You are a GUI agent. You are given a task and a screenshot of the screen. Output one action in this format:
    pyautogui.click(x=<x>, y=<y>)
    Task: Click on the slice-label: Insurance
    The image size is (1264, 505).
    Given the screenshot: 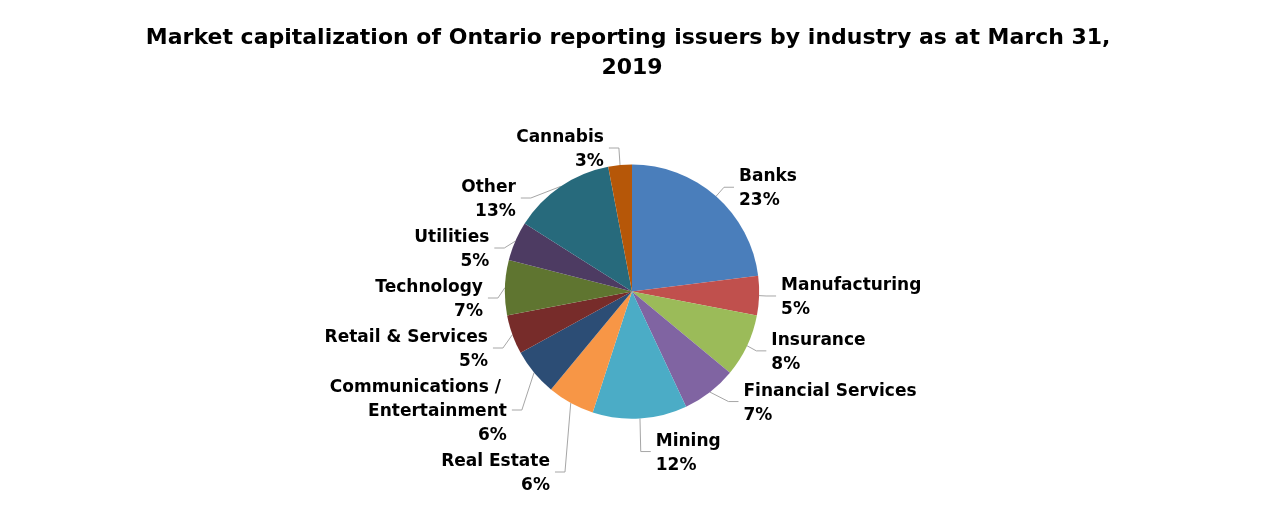 What is the action you would take?
    pyautogui.click(x=818, y=338)
    